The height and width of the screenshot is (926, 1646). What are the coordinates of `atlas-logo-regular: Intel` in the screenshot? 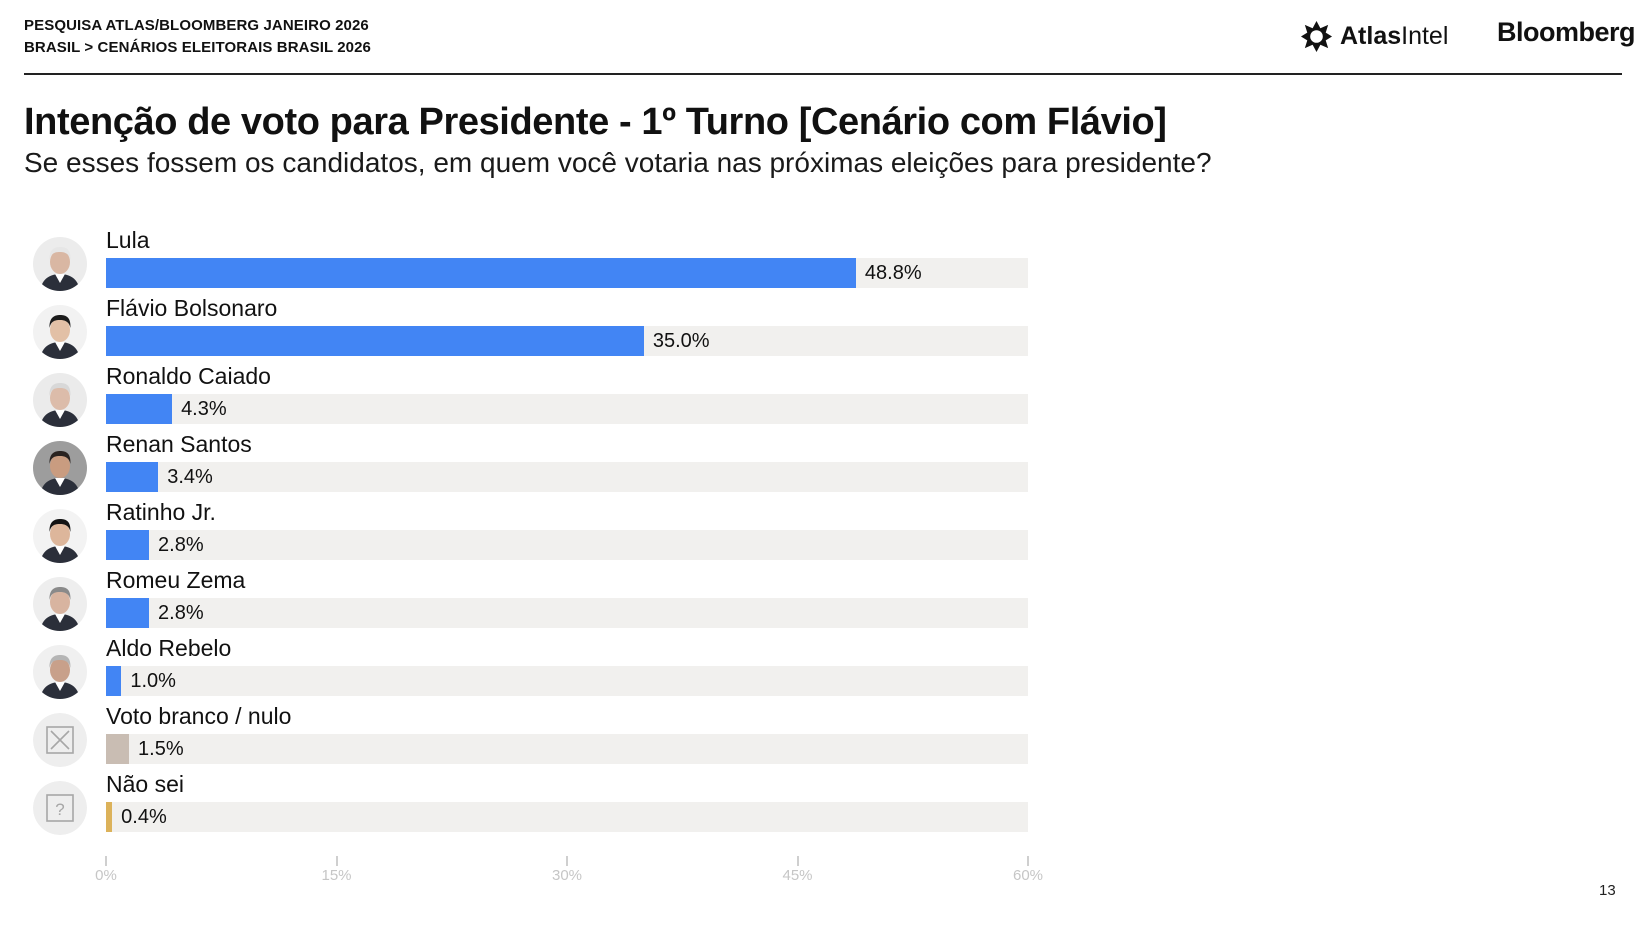 It's located at (1425, 35).